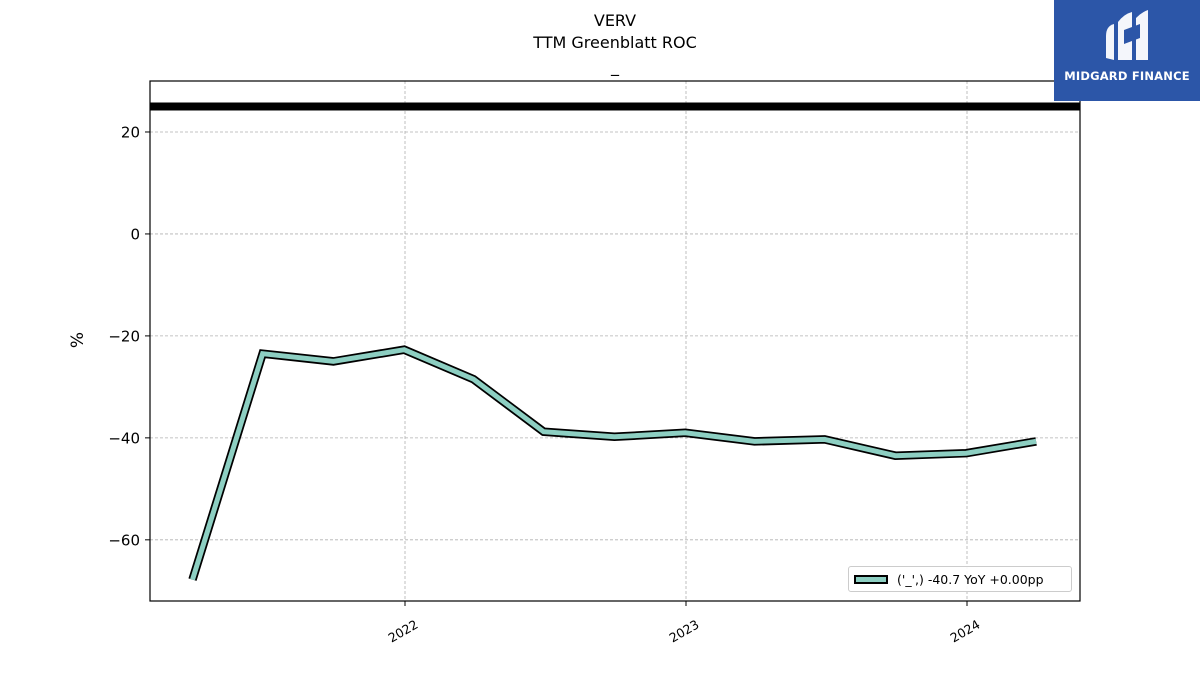  I want to click on y-tick-label: −20, so click(124, 336).